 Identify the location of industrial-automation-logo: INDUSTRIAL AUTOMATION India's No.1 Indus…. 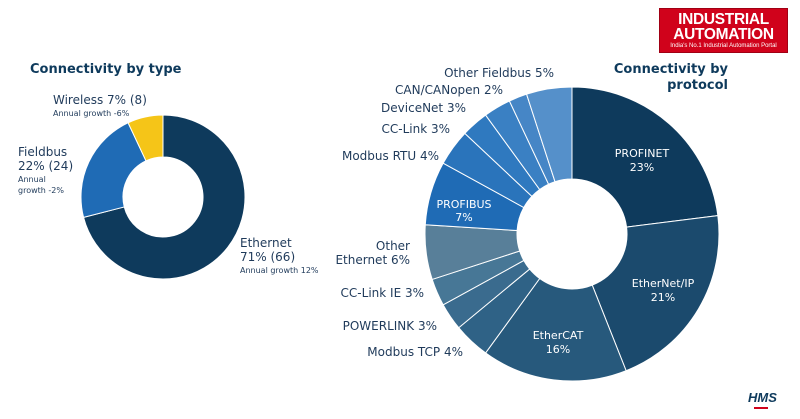
(723, 30).